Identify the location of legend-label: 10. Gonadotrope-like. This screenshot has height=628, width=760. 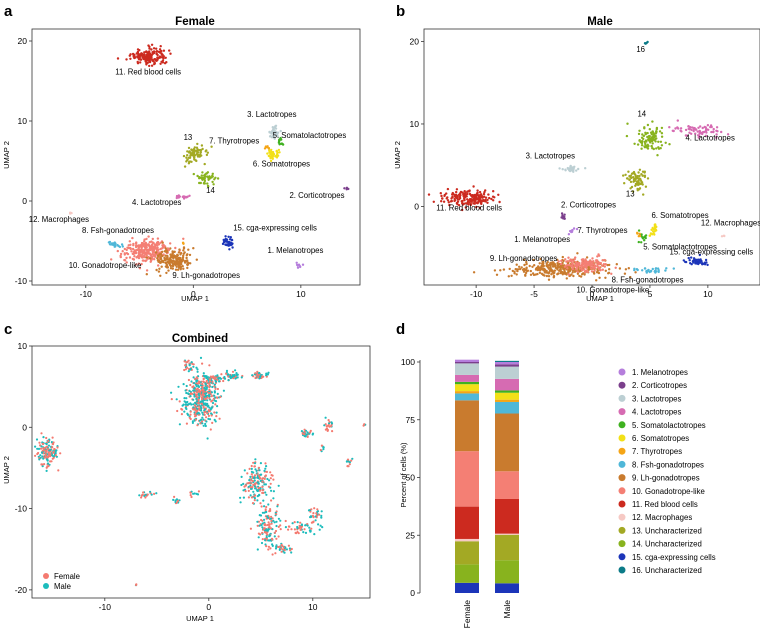
(668, 491).